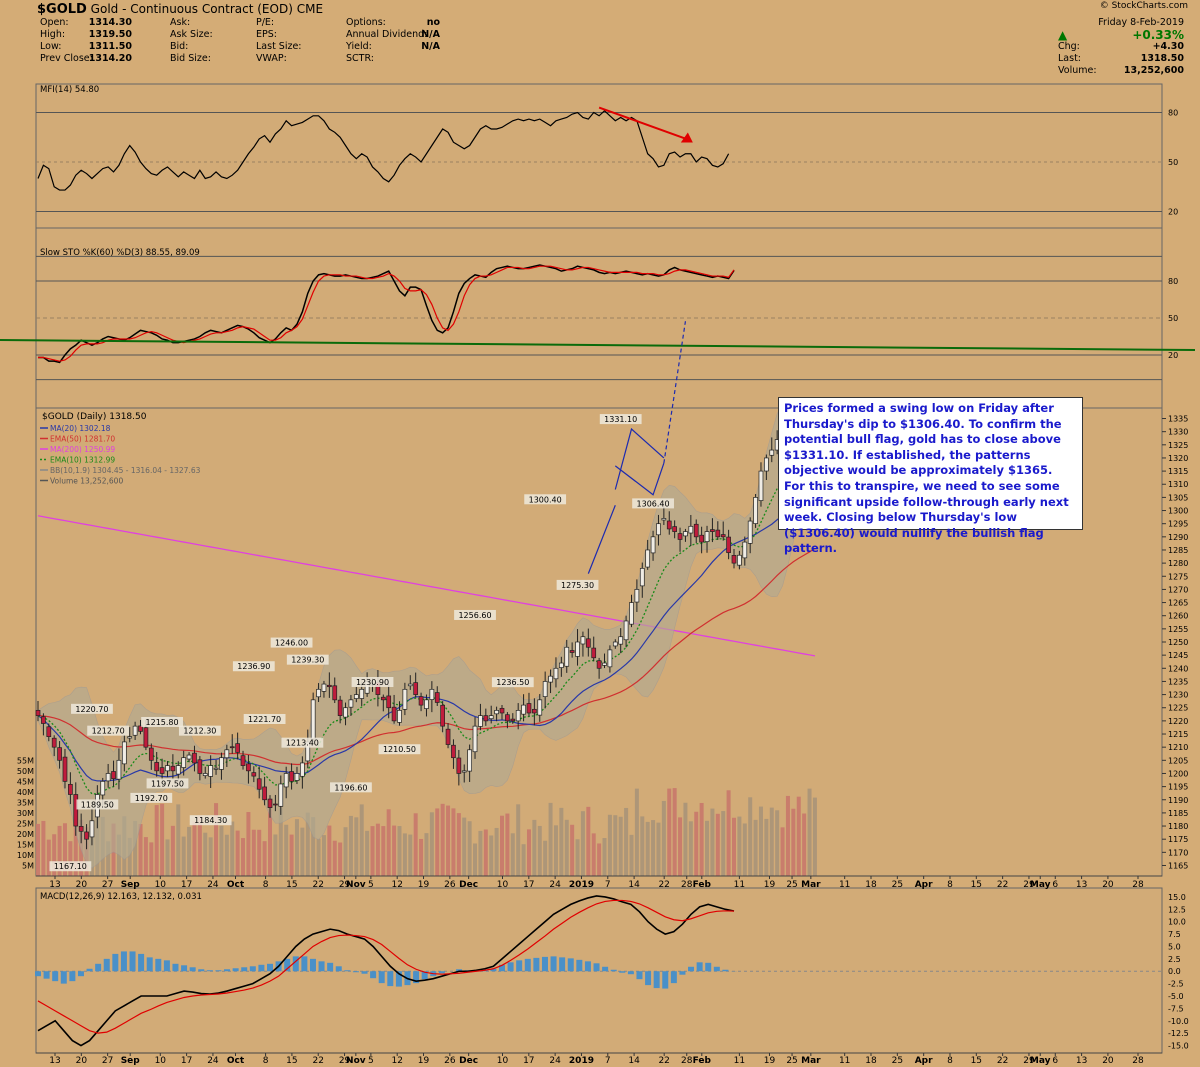  Describe the element at coordinates (264, 719) in the screenshot. I see `price-label: 1221.70` at that location.